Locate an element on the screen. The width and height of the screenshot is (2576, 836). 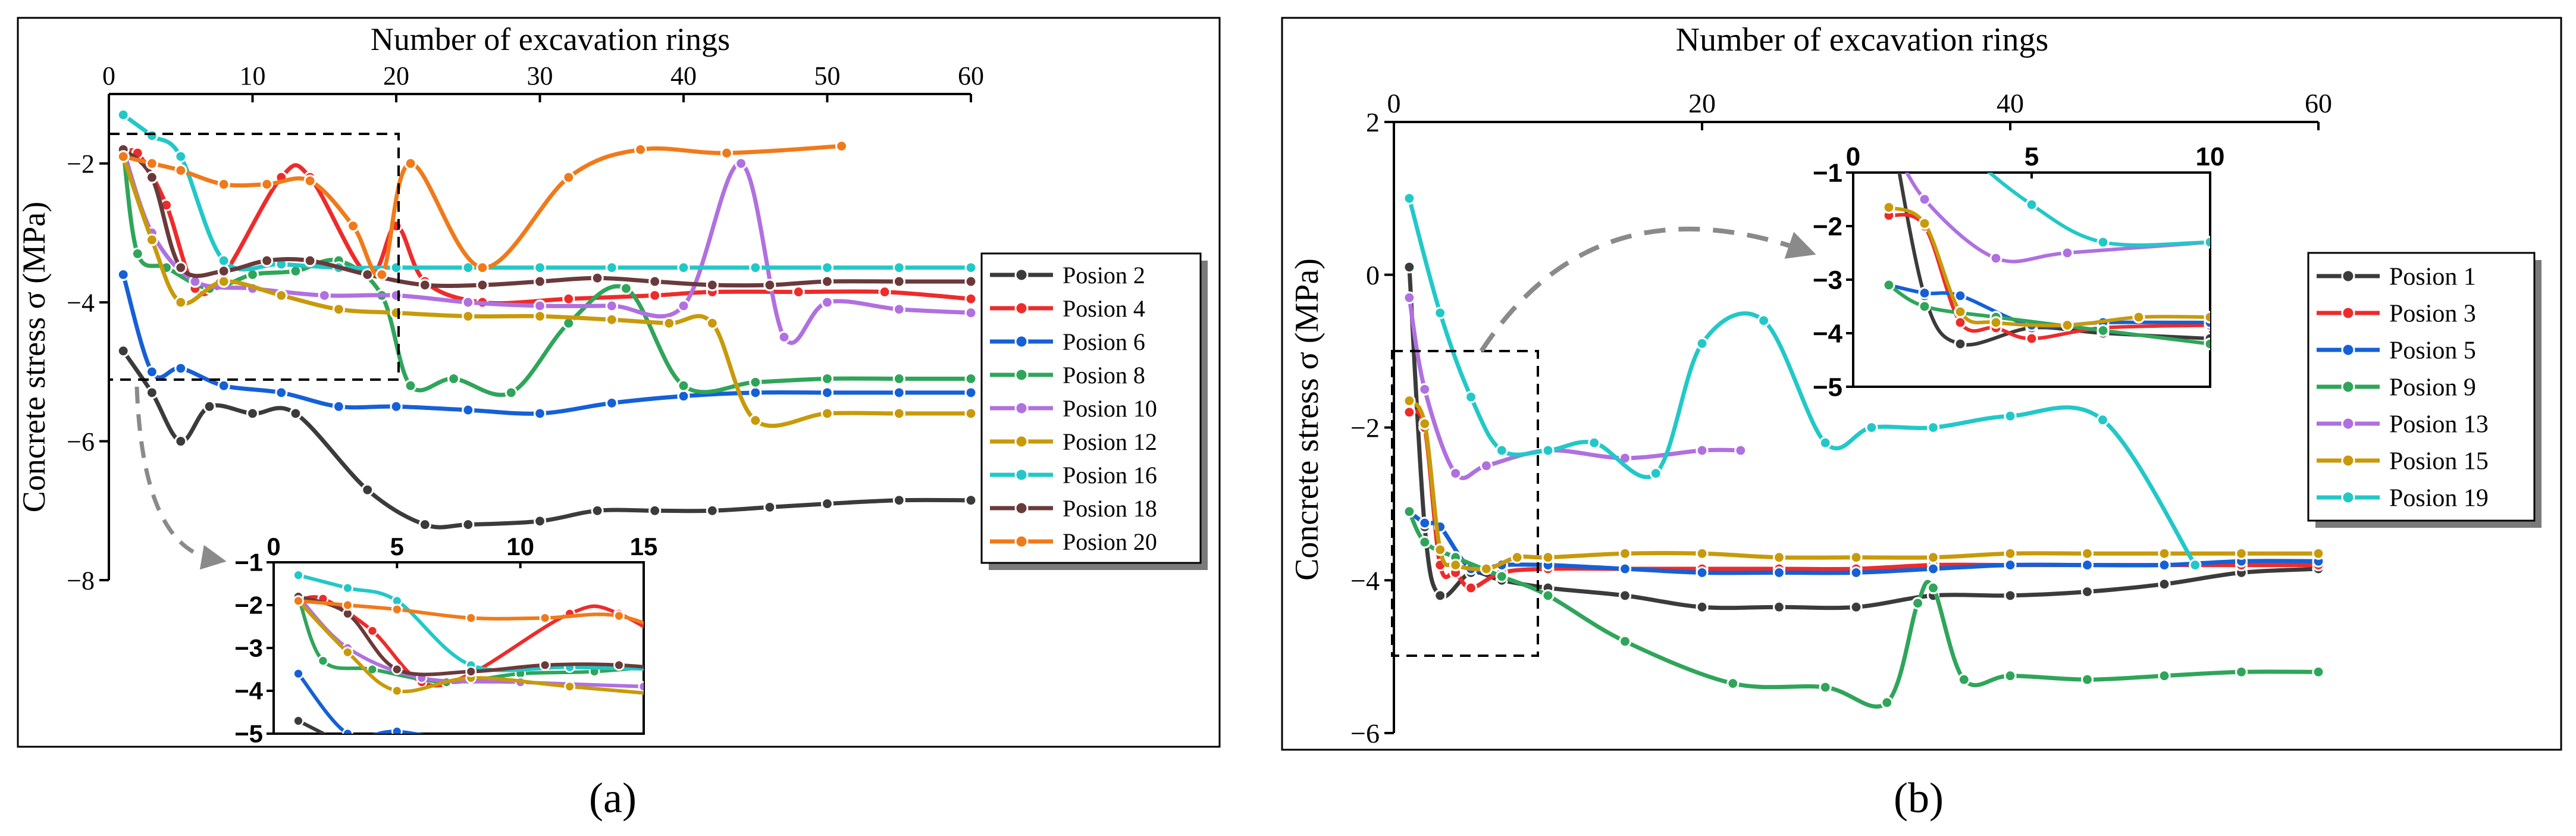
legend-item: Posion 20 is located at coordinates (1074, 541).